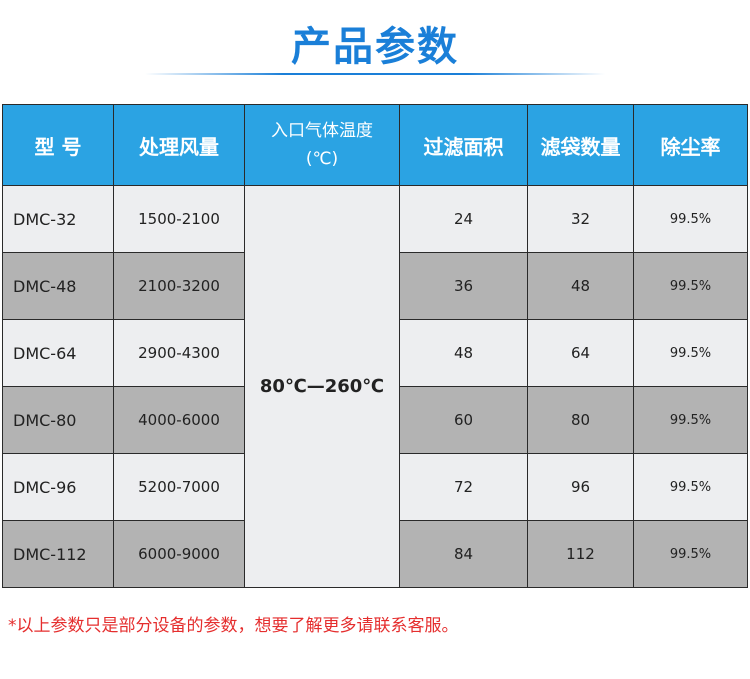  What do you see at coordinates (580, 145) in the screenshot?
I see `header-bag-count: 滤袋数量` at bounding box center [580, 145].